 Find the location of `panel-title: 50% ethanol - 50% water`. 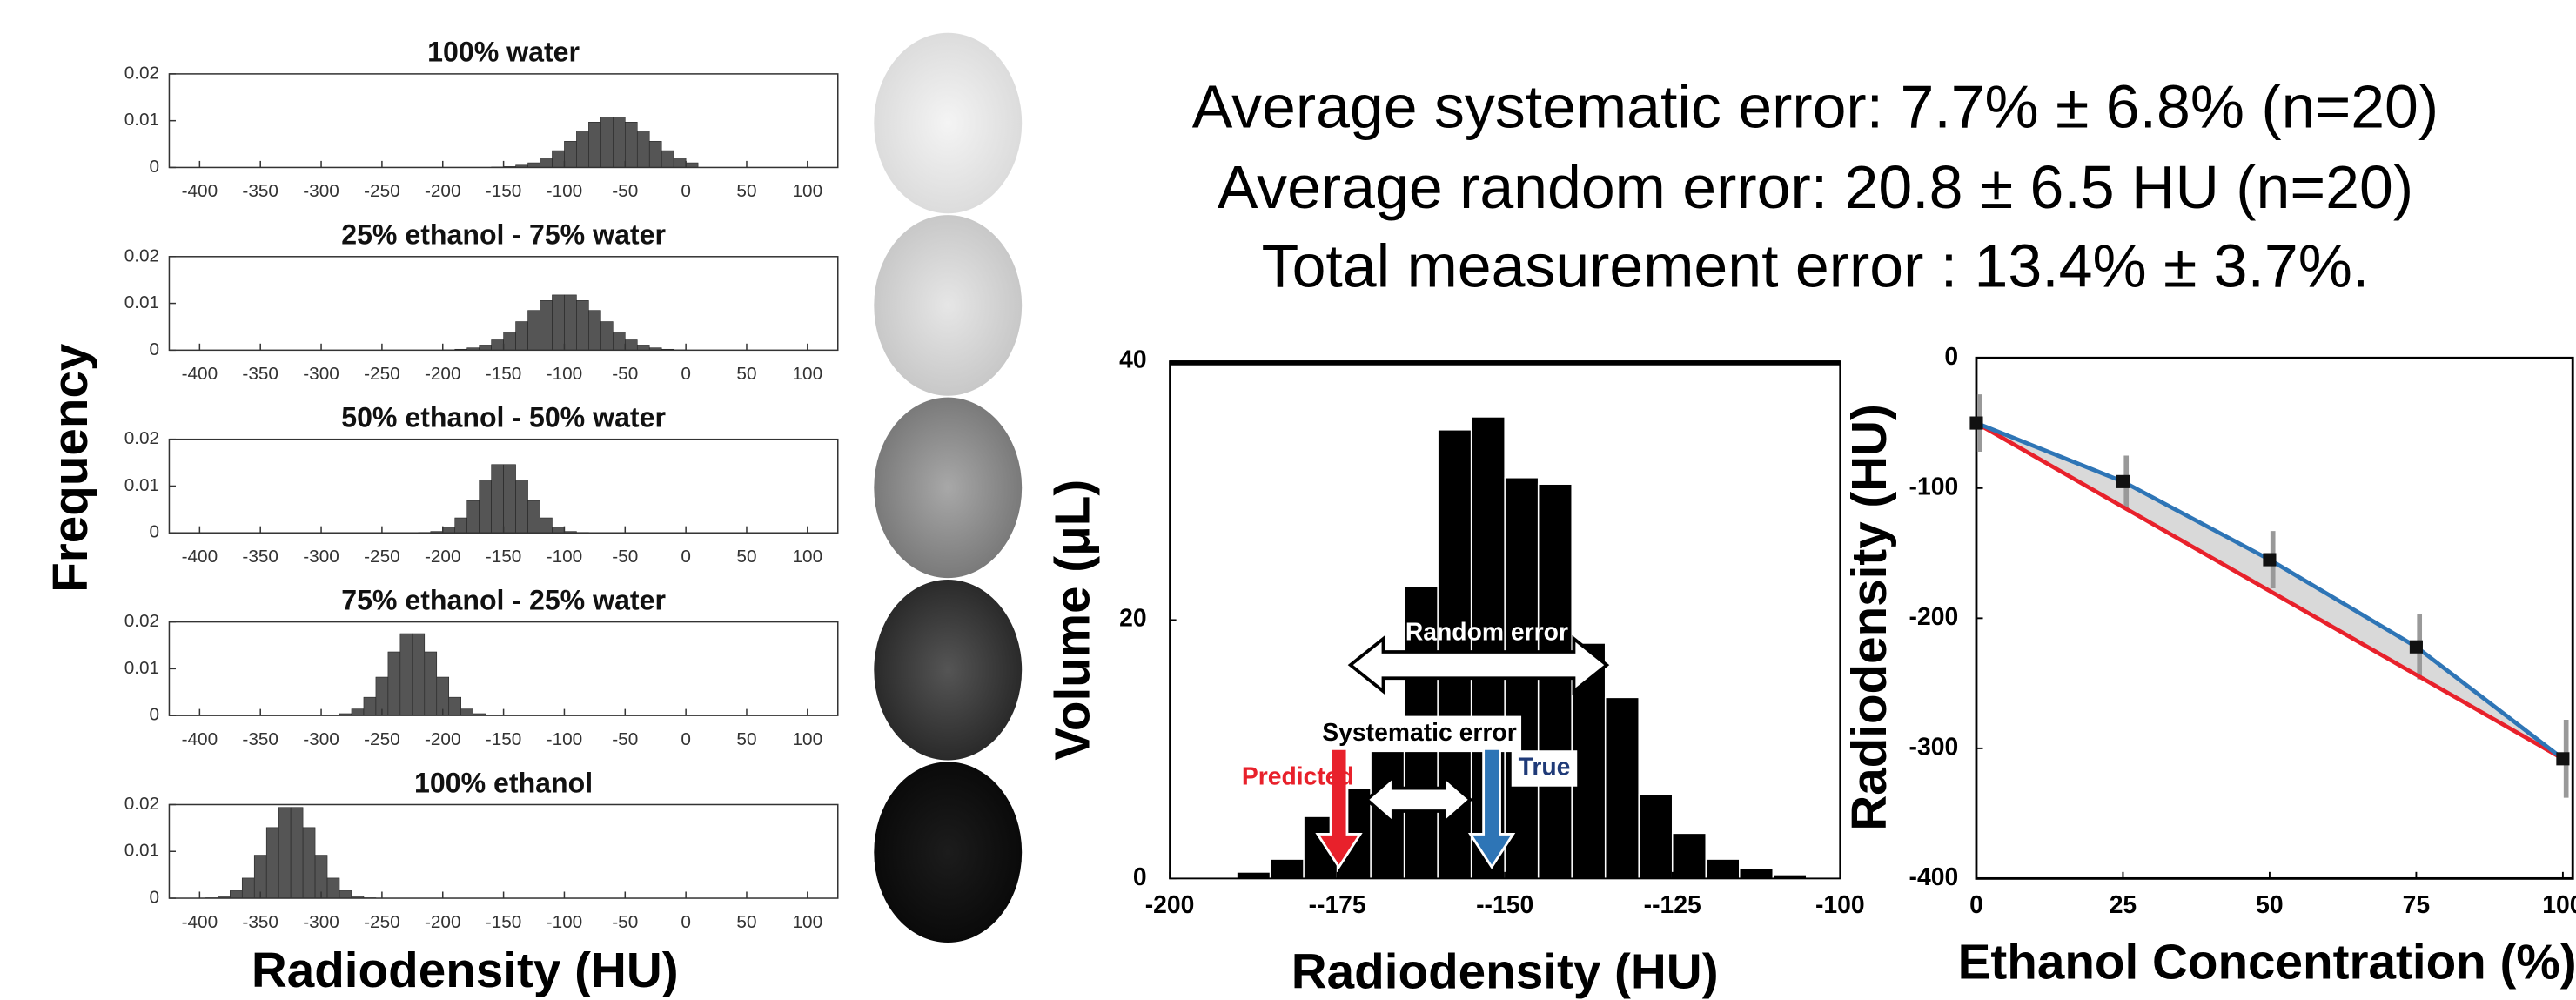

panel-title: 50% ethanol - 50% water is located at coordinates (504, 417).